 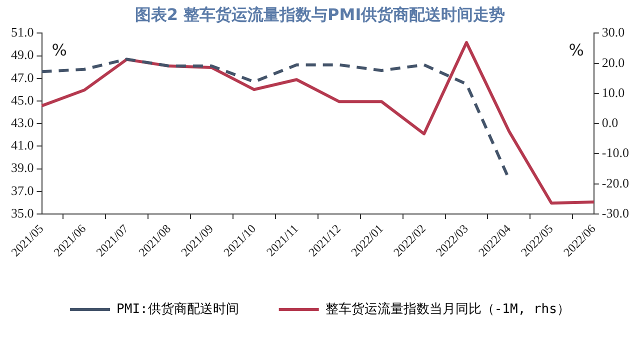 What do you see at coordinates (616, 182) in the screenshot?
I see `y2-tick-label: -20.0` at bounding box center [616, 182].